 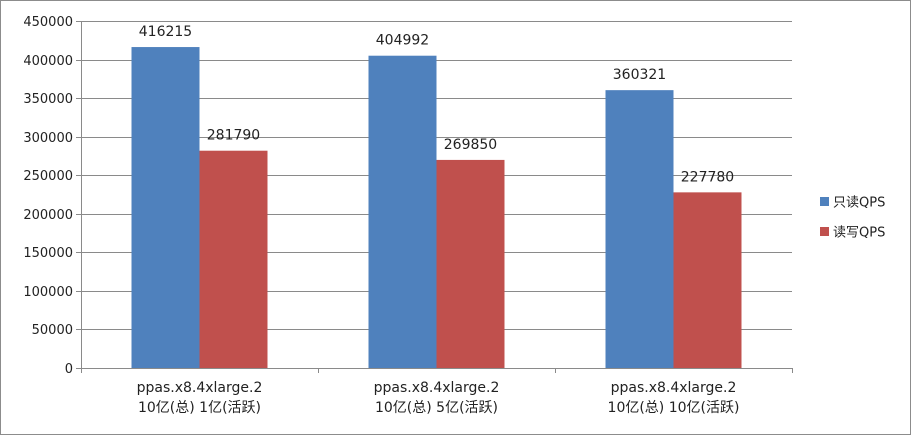 I want to click on data-label: 269850, so click(x=470, y=145).